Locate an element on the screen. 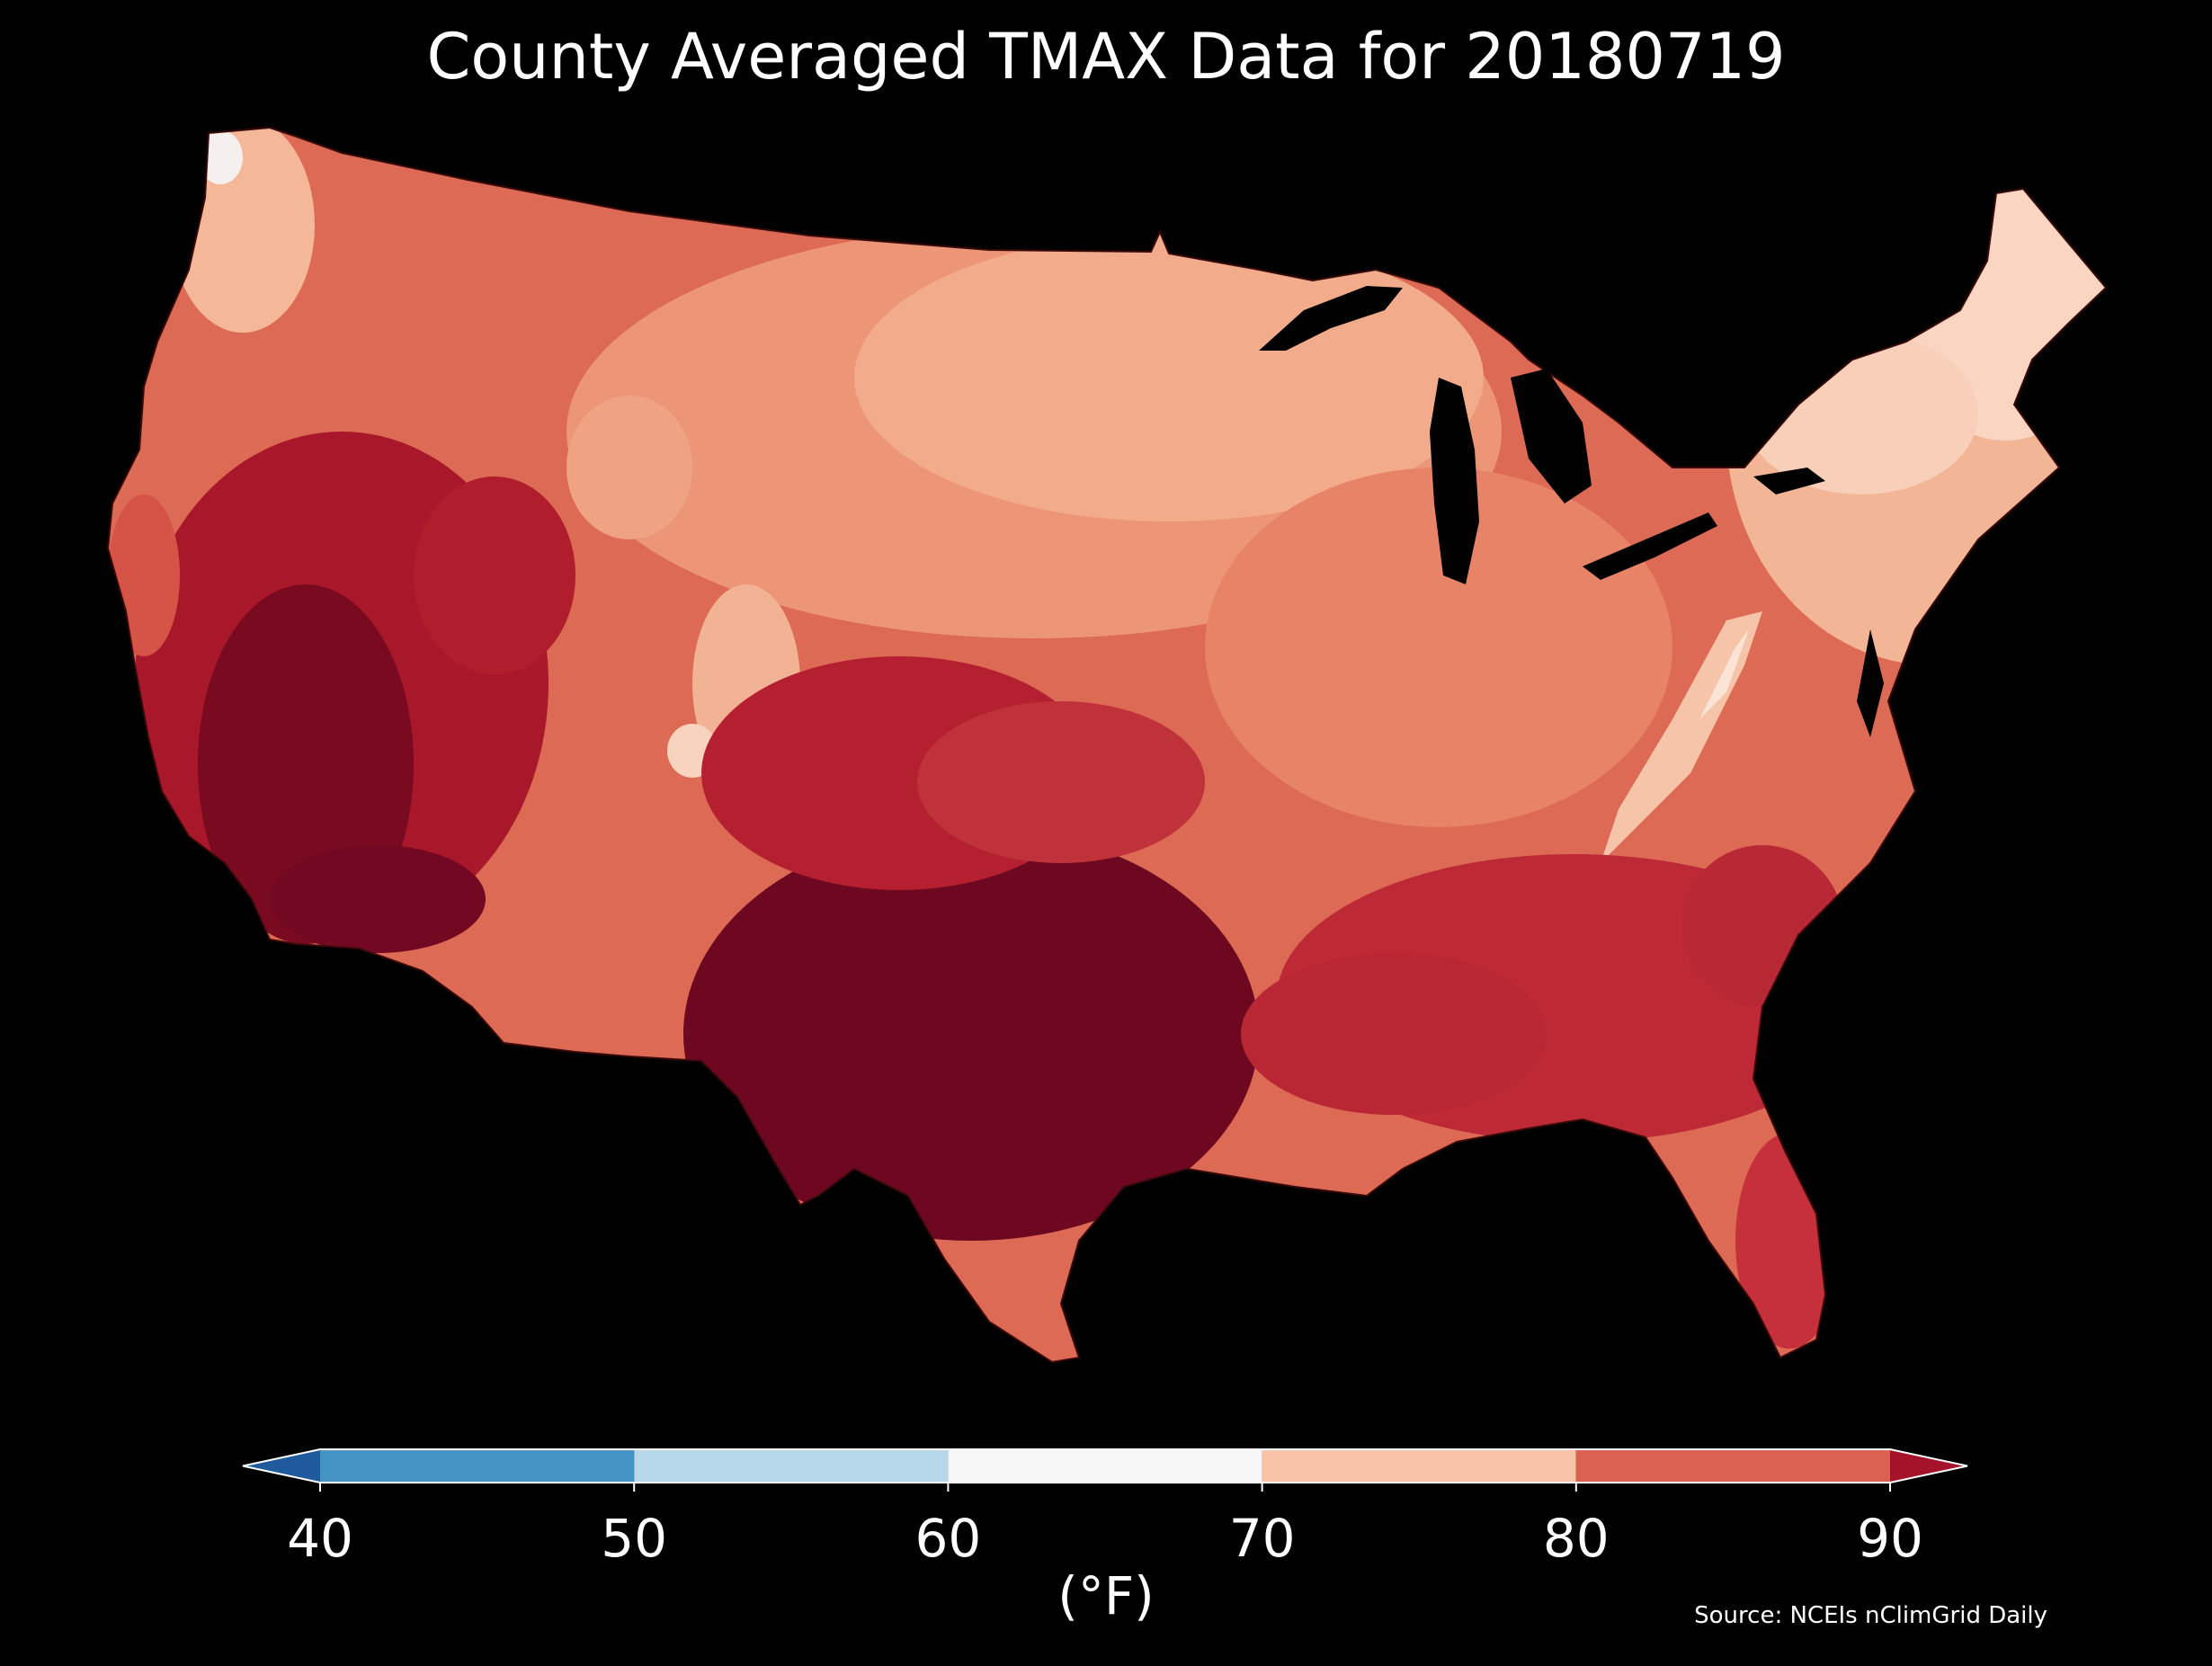 This screenshot has height=1666, width=2212. colorbar-tick-label: 70 is located at coordinates (1262, 1538).